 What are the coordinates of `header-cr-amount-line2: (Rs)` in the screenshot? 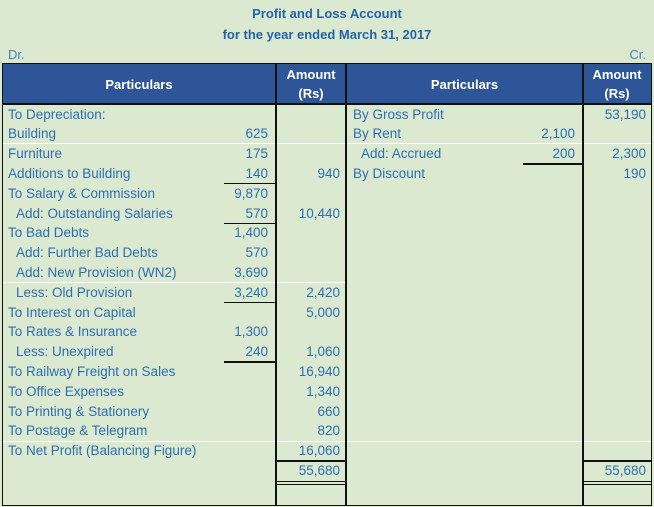 It's located at (617, 93).